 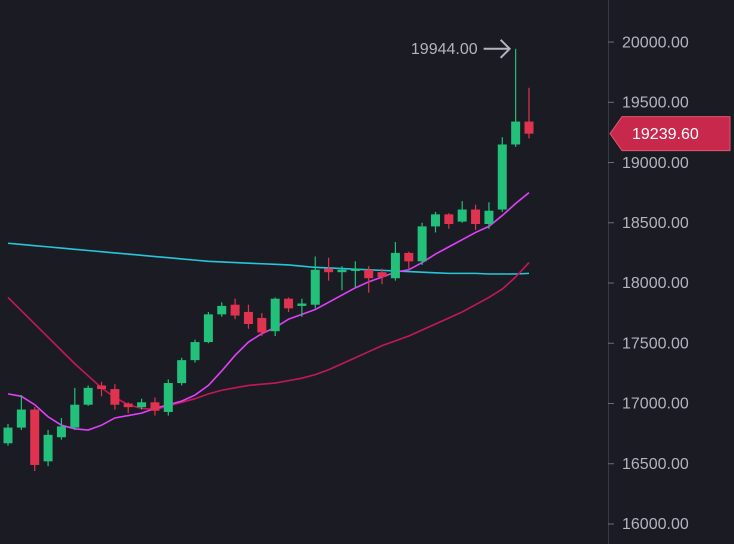 What do you see at coordinates (655, 524) in the screenshot?
I see `y-tick-label: 16000.00` at bounding box center [655, 524].